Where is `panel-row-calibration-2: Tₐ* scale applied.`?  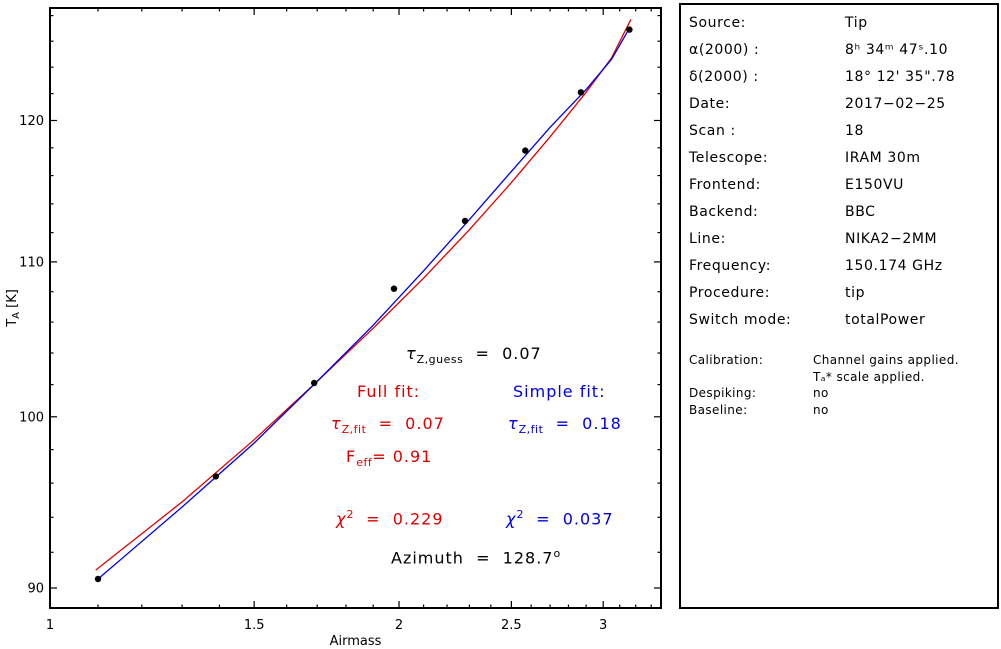 panel-row-calibration-2: Tₐ* scale applied. is located at coordinates (843, 377).